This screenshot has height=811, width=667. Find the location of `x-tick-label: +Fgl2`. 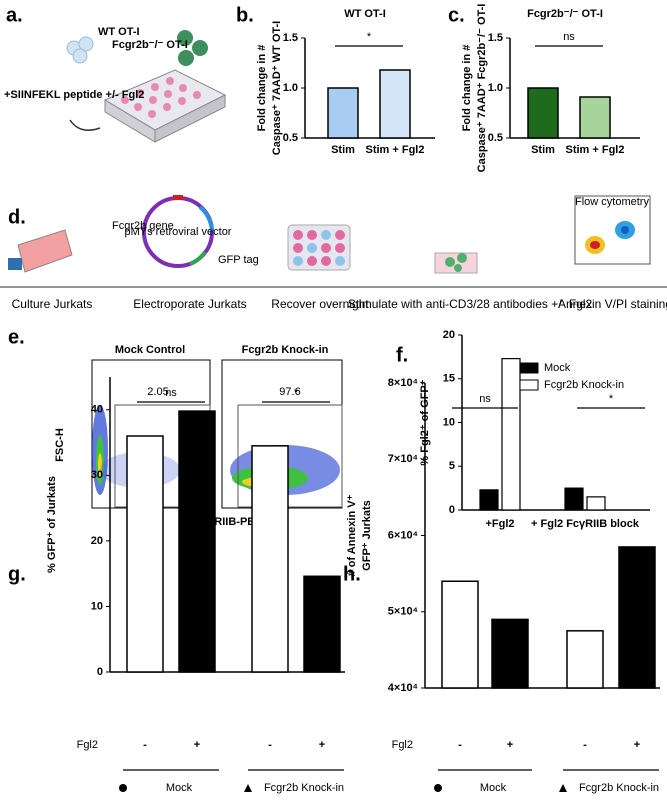

x-tick-label: +Fgl2 is located at coordinates (499, 524).